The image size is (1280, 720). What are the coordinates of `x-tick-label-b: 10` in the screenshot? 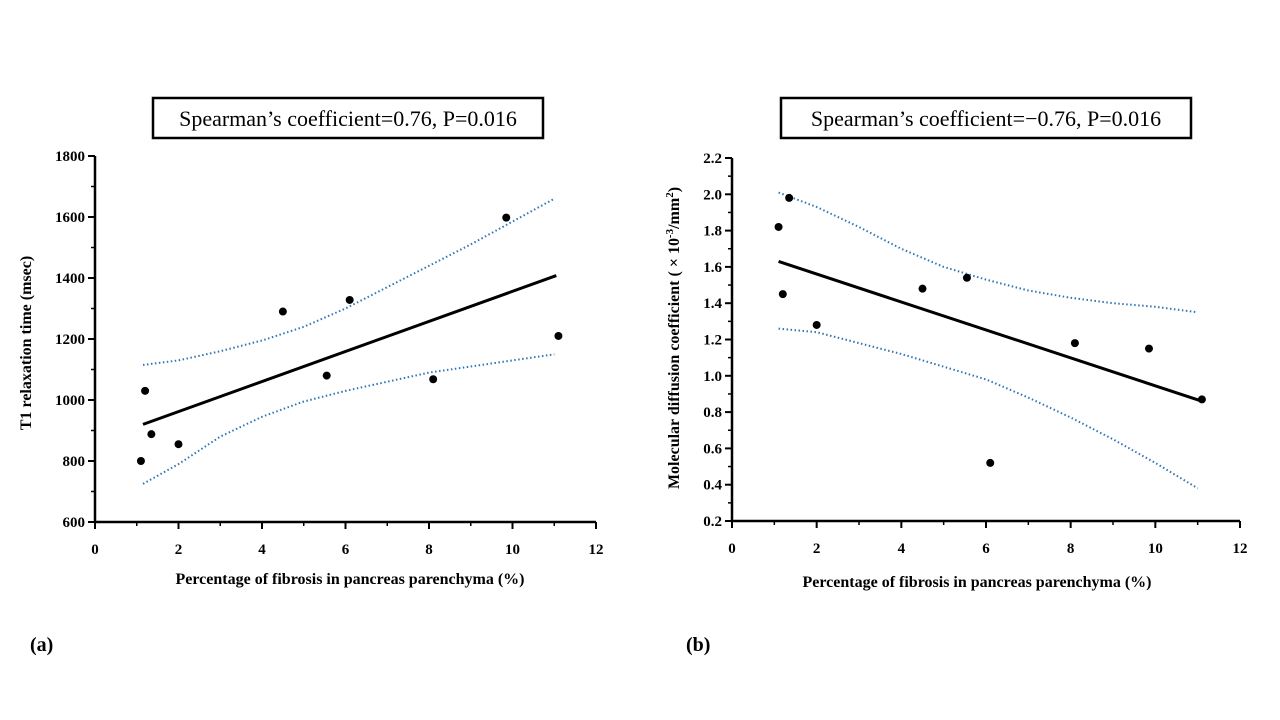 It's located at (1155, 549).